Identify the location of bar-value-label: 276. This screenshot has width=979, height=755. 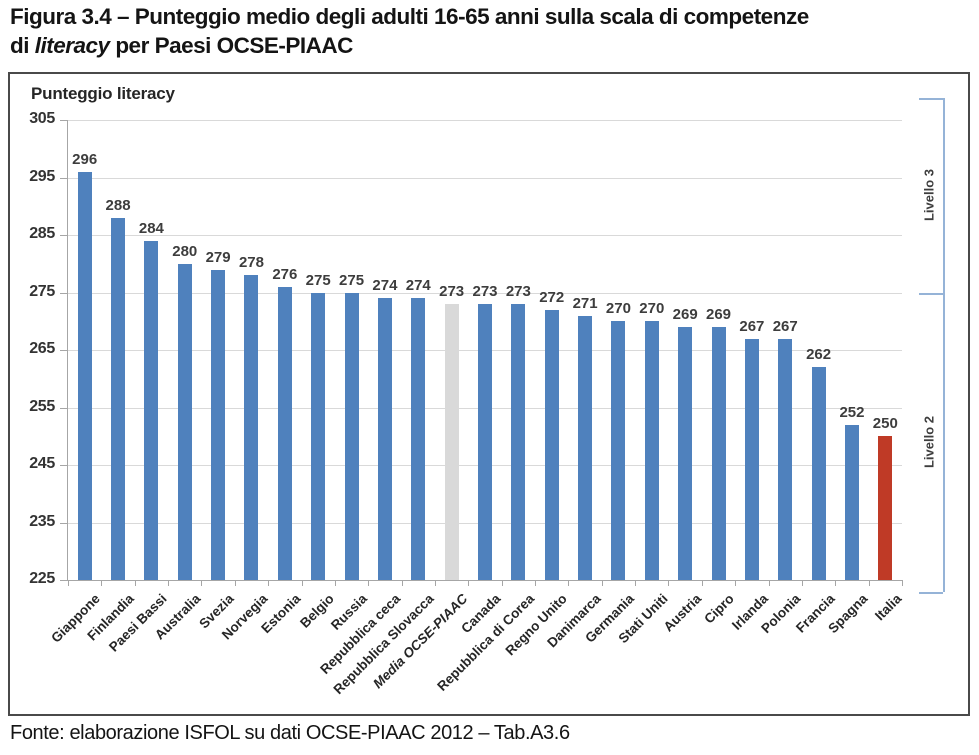
(285, 274).